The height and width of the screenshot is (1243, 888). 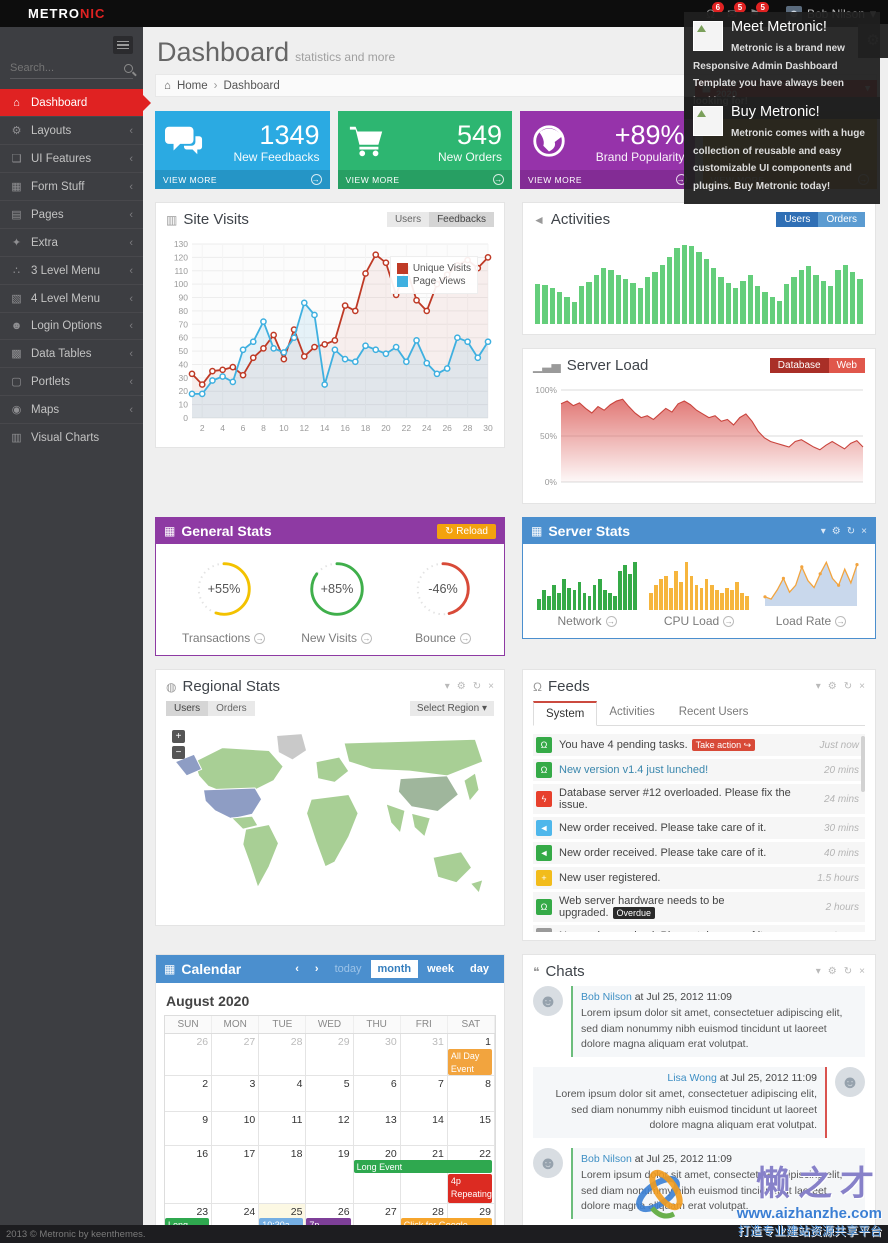 I want to click on calendar-view-week: week, so click(x=441, y=969).